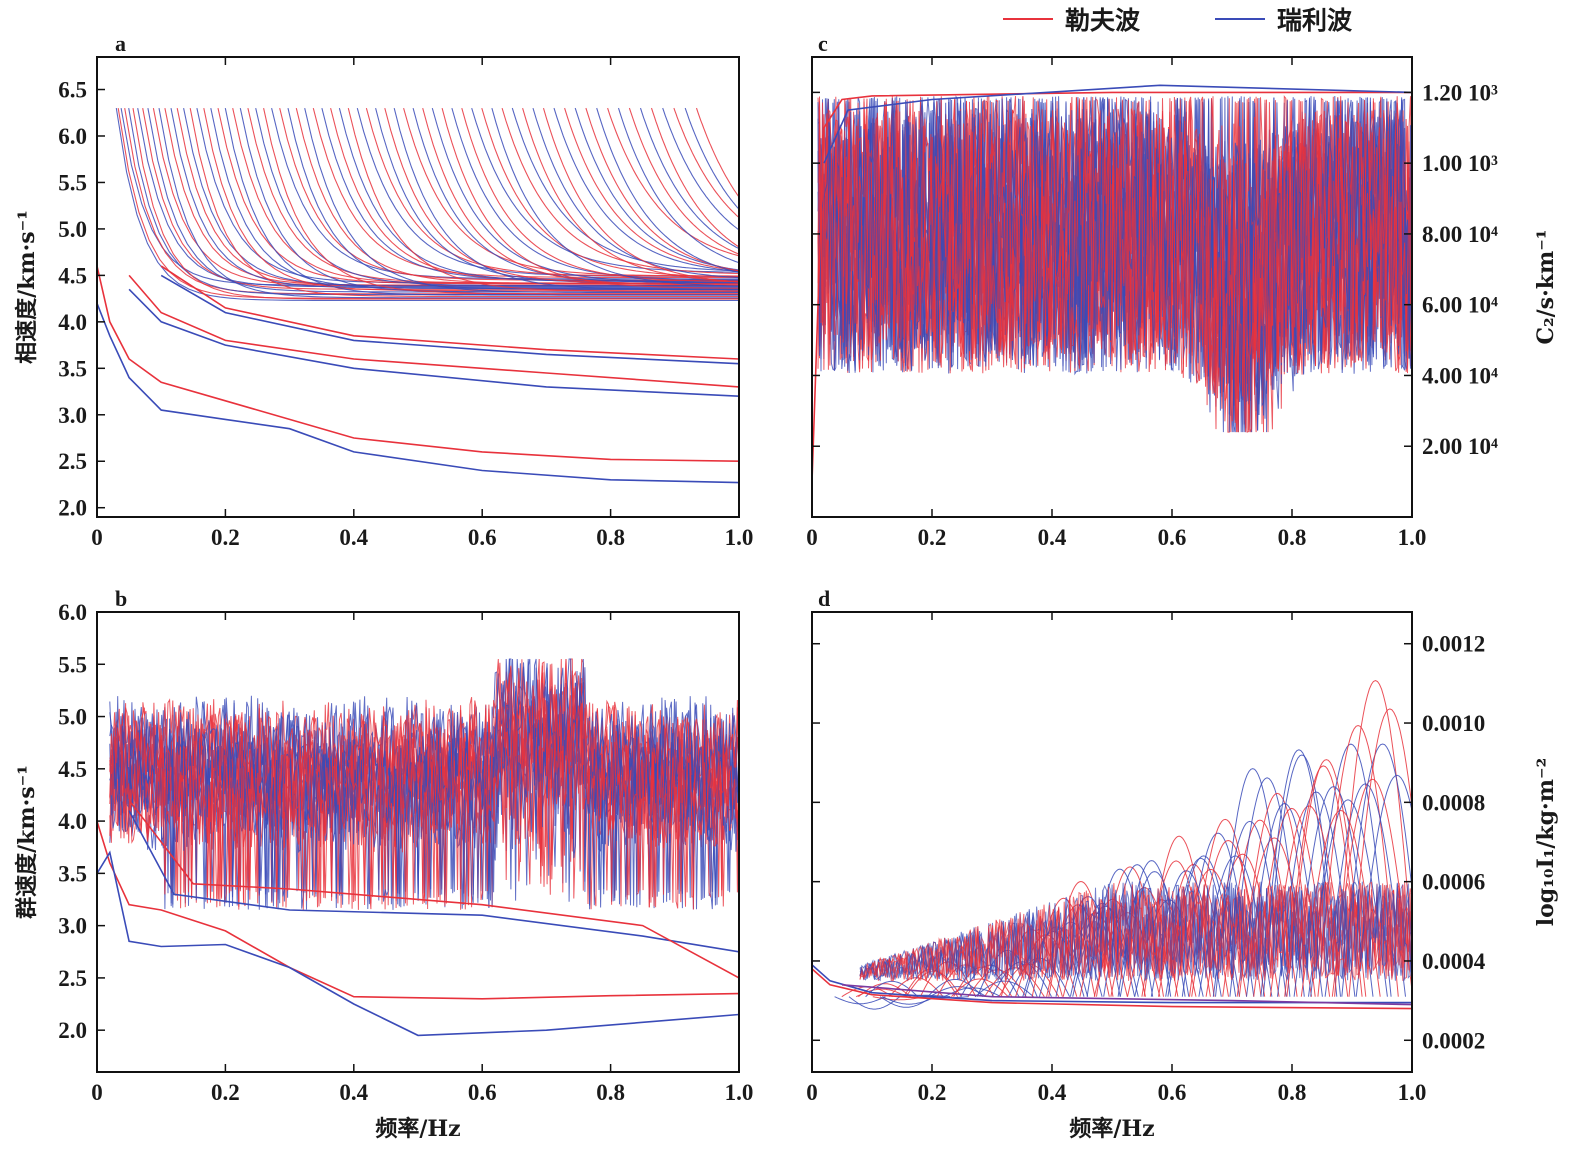  I want to click on panel-d-xtick-label: 0.8, so click(1292, 1092).